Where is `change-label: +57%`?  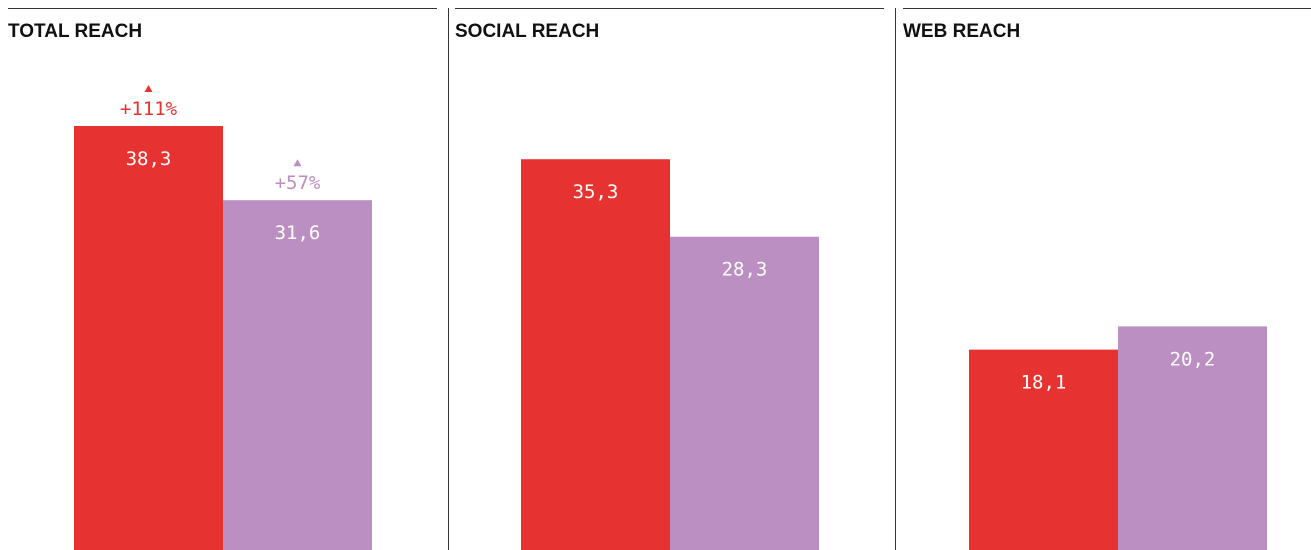
change-label: +57% is located at coordinates (298, 183).